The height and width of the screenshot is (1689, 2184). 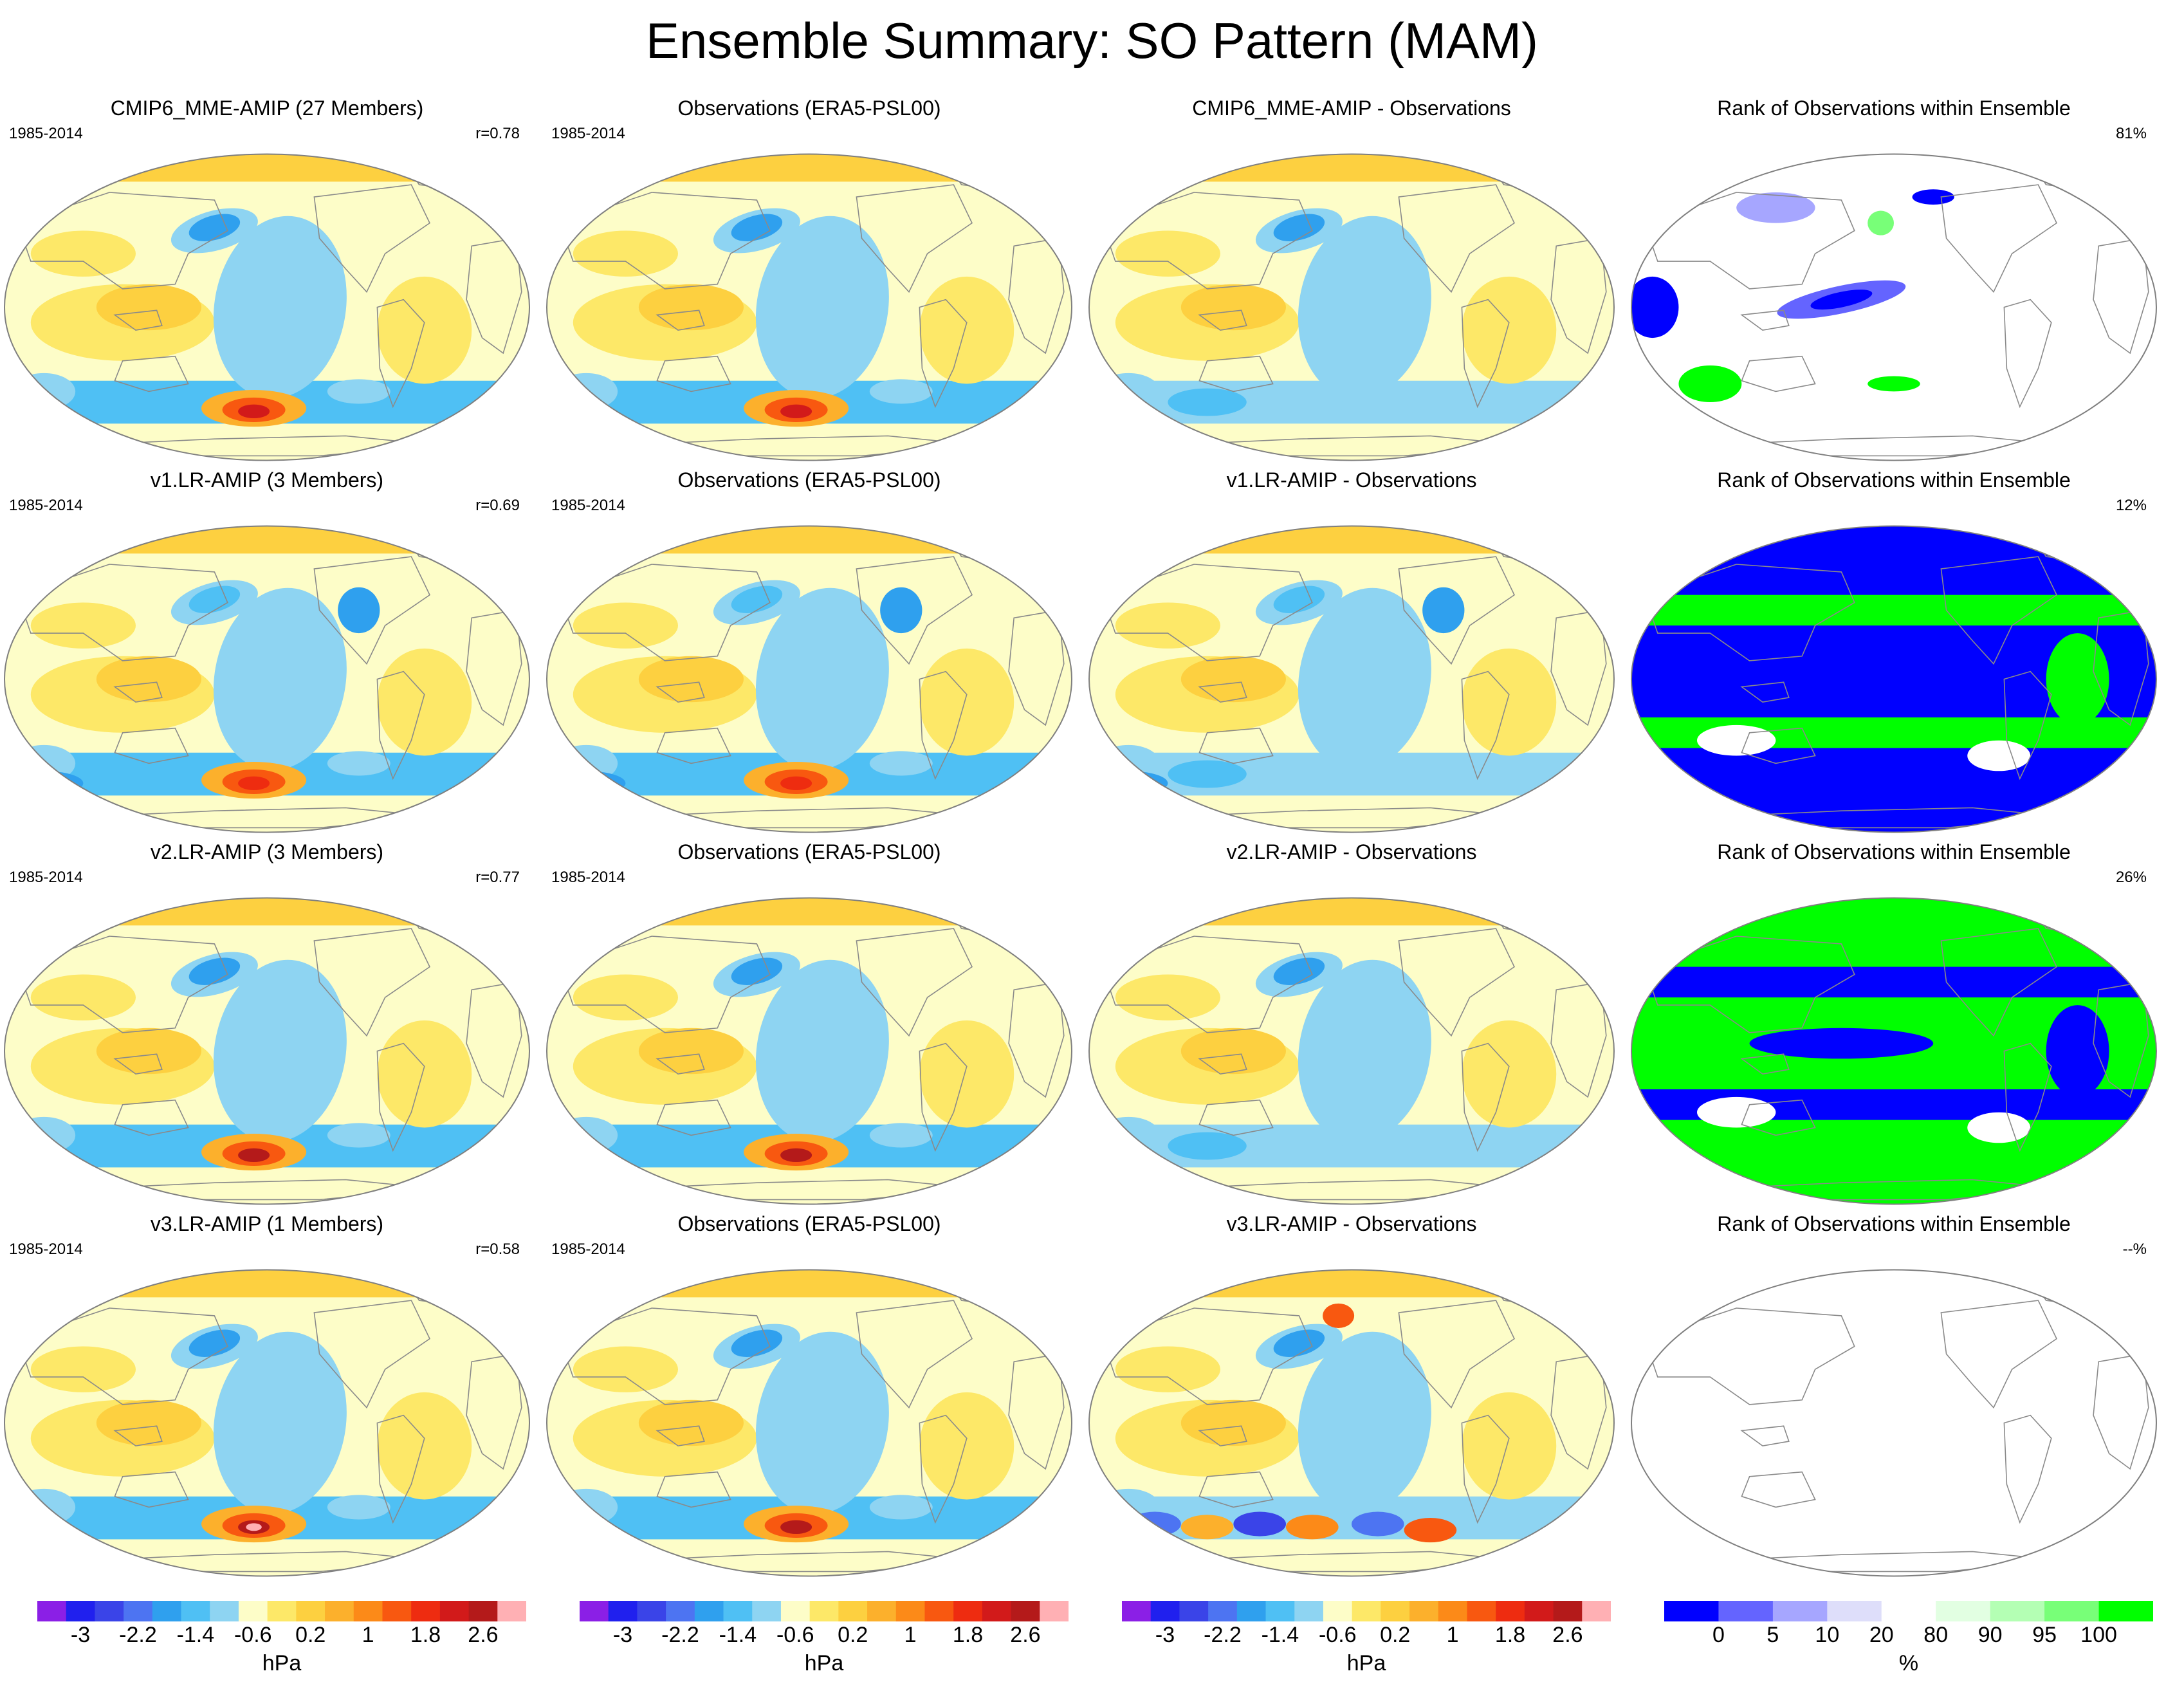 I want to click on mid-rank-region, so click(x=1999, y=1127).